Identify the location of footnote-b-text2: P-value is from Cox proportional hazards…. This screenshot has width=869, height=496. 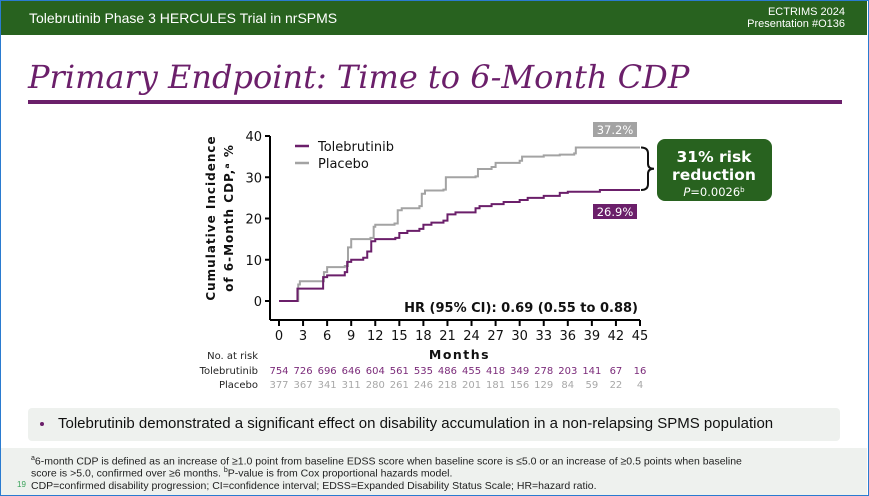
(340, 473).